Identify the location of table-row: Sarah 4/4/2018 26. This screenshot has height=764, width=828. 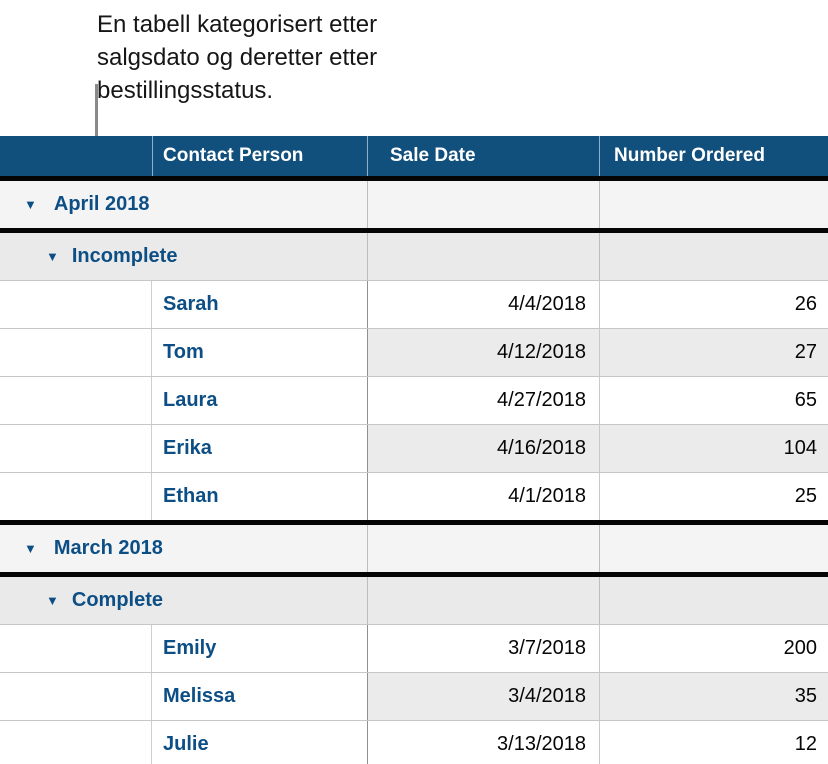
(414, 304).